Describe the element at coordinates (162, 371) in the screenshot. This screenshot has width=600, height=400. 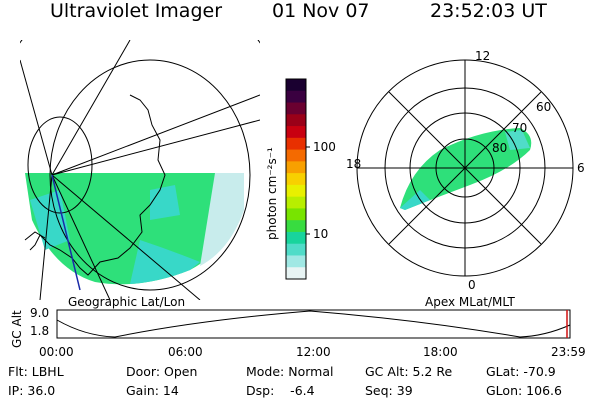
I see `status-door: Door: Open` at that location.